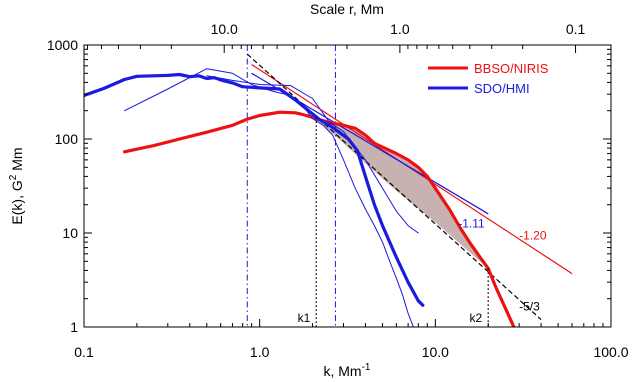  I want to click on legend-label-hmi: SDO/HMI, so click(502, 88).